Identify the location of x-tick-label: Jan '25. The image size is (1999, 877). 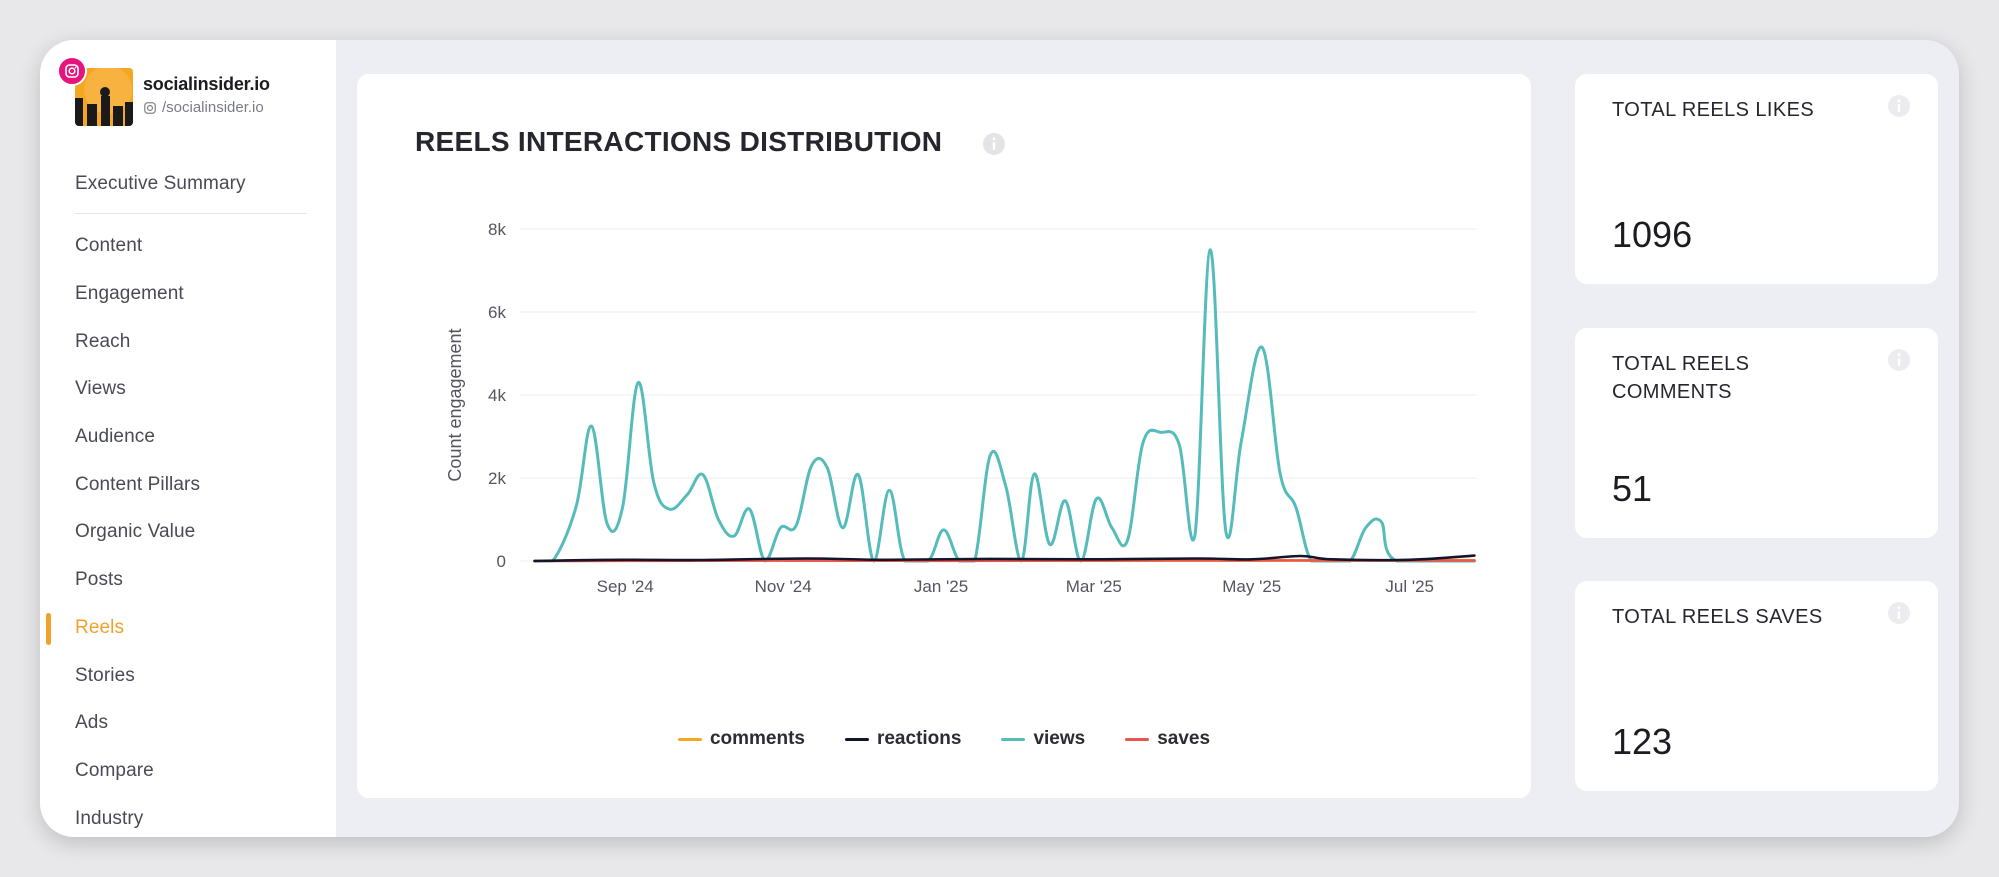
(941, 586).